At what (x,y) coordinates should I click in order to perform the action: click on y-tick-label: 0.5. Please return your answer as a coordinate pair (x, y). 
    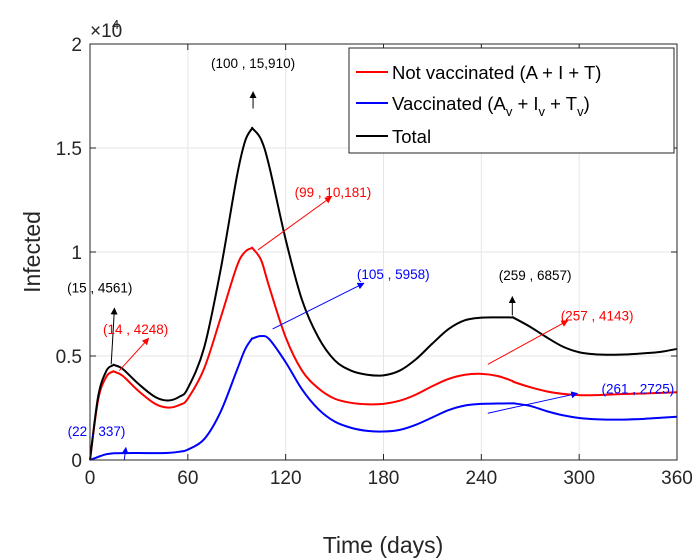
    Looking at the image, I should click on (69, 357).